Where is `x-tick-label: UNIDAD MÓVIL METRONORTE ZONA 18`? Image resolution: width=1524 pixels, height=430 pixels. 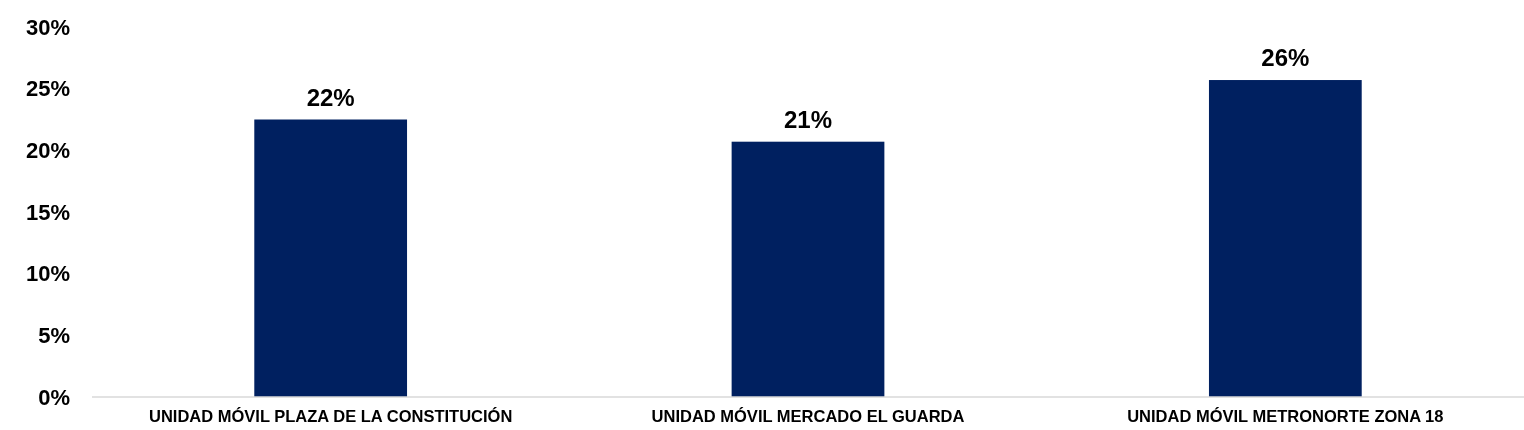 x-tick-label: UNIDAD MÓVIL METRONORTE ZONA 18 is located at coordinates (1285, 416).